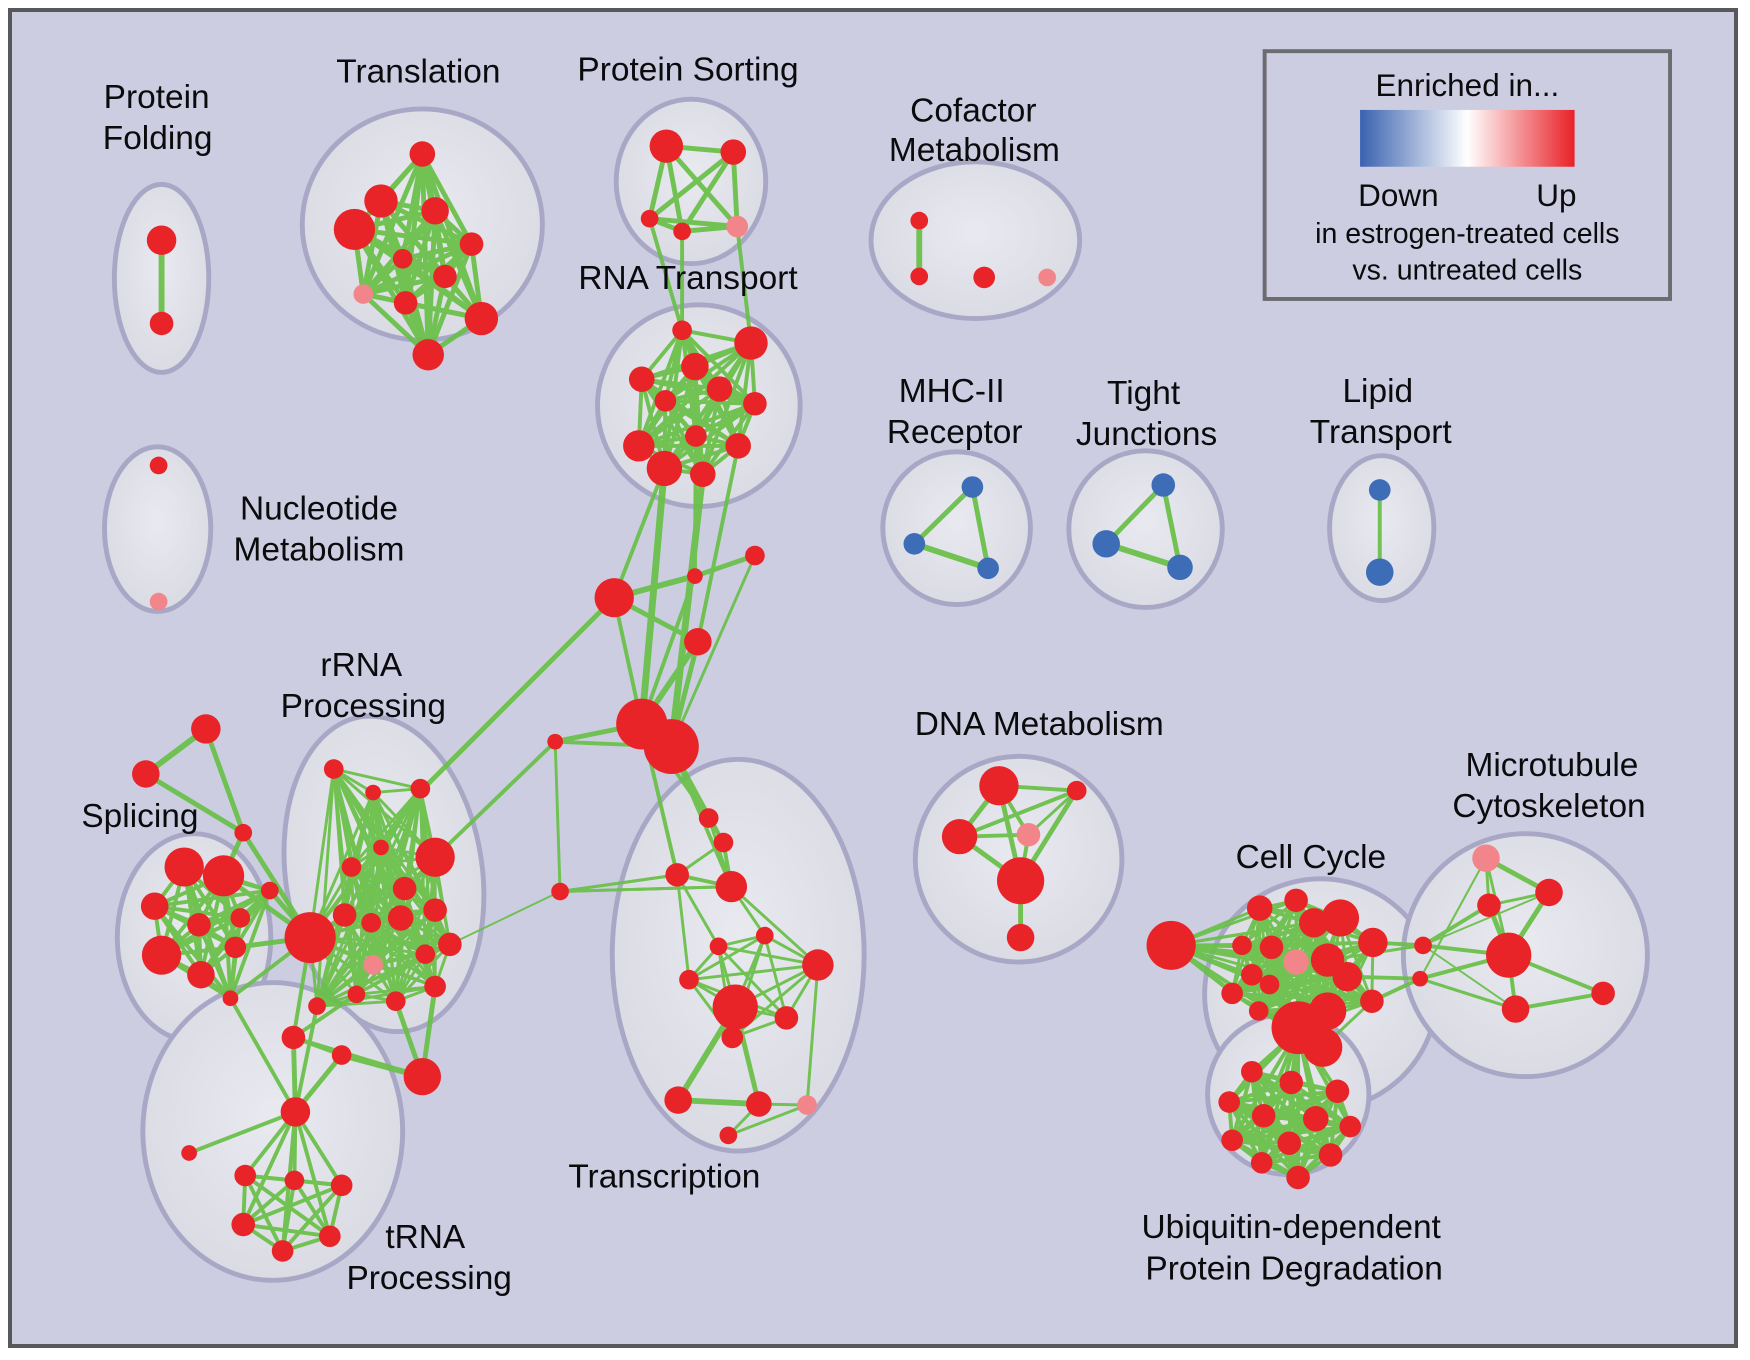  Describe the element at coordinates (664, 1176) in the screenshot. I see `transcription-label: Transcription` at that location.